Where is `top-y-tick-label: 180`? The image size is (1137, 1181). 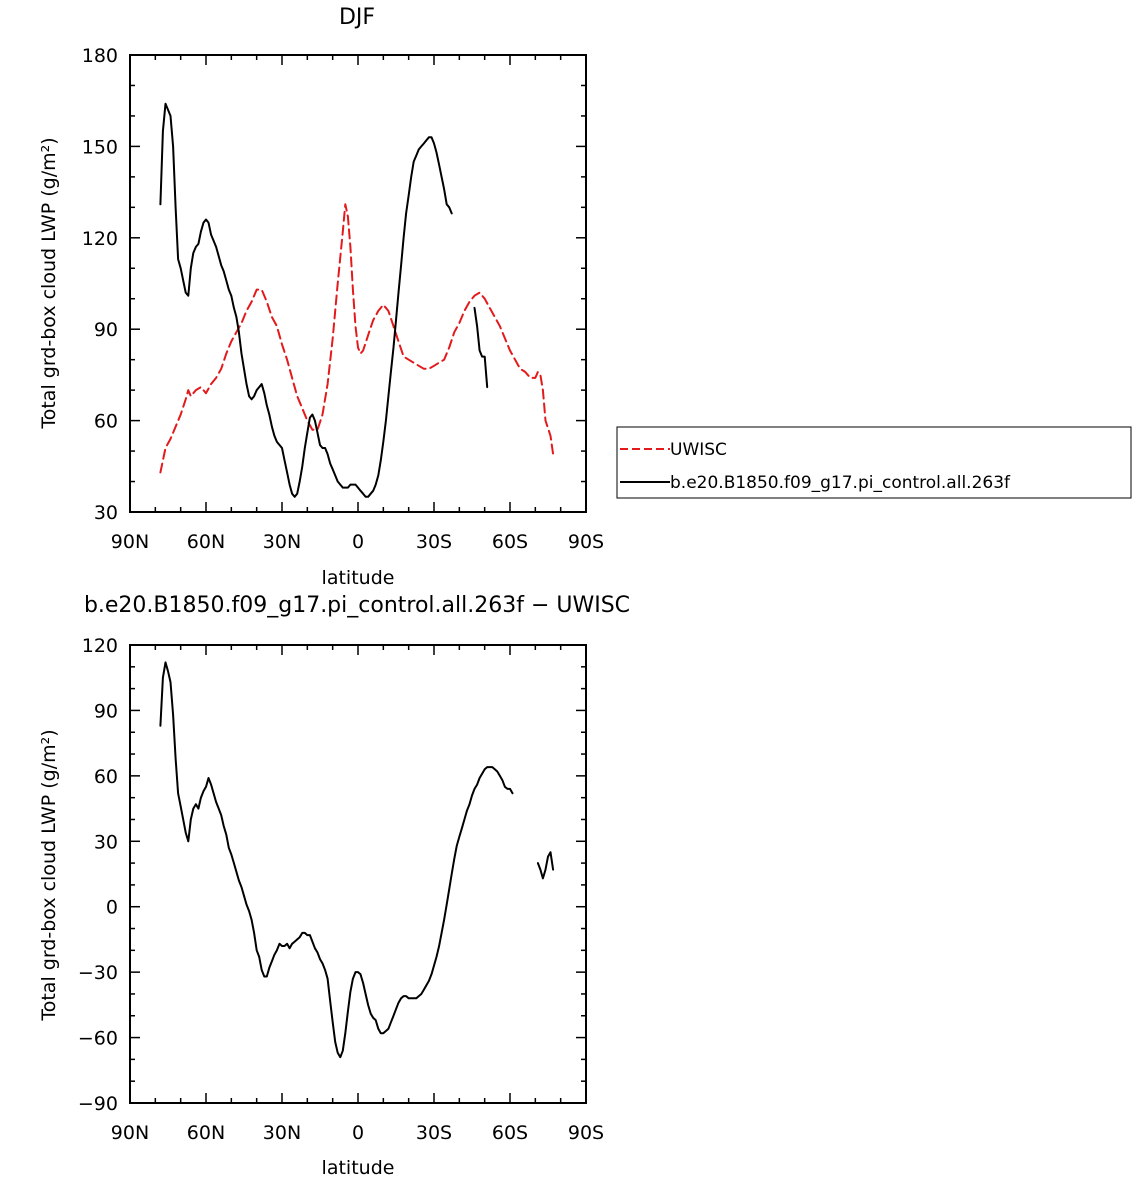 top-y-tick-label: 180 is located at coordinates (100, 56).